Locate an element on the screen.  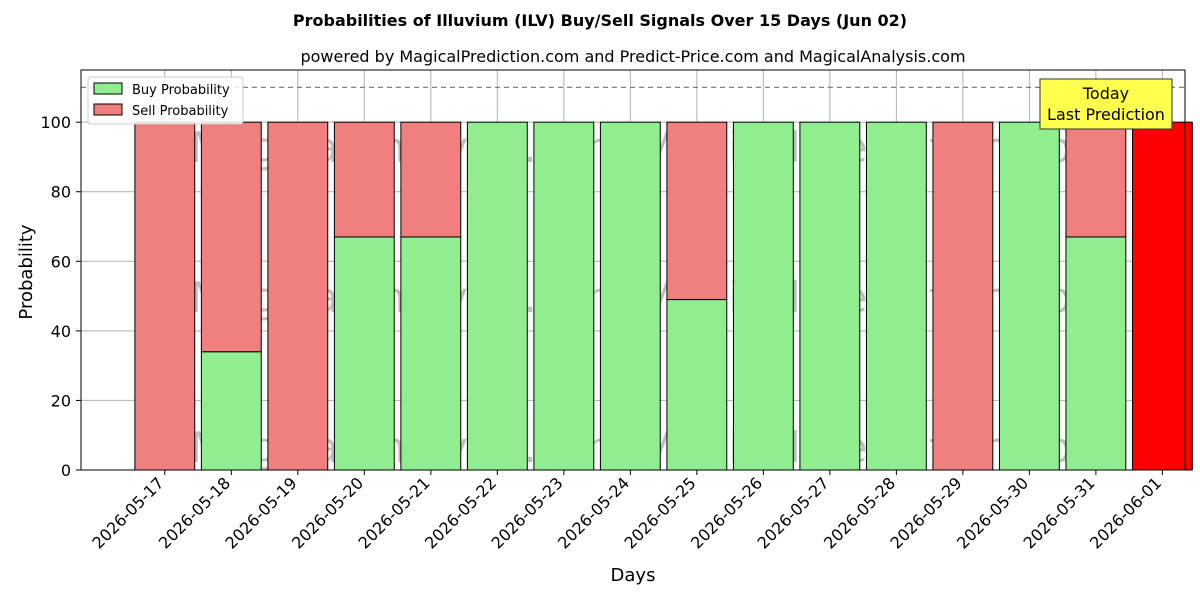
y-tick-label: 40 is located at coordinates (61, 331).